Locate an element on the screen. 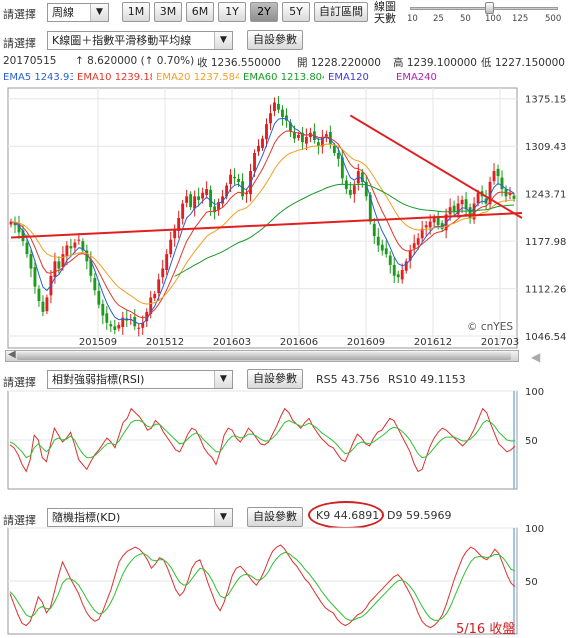 Image resolution: width=571 pixels, height=638 pixels. days-slider-handle is located at coordinates (489, 8).